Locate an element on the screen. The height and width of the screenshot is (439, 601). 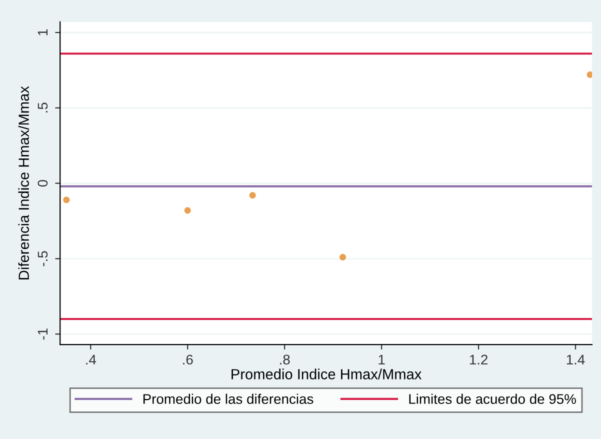
y-tick-label: 1 is located at coordinates (43, 32).